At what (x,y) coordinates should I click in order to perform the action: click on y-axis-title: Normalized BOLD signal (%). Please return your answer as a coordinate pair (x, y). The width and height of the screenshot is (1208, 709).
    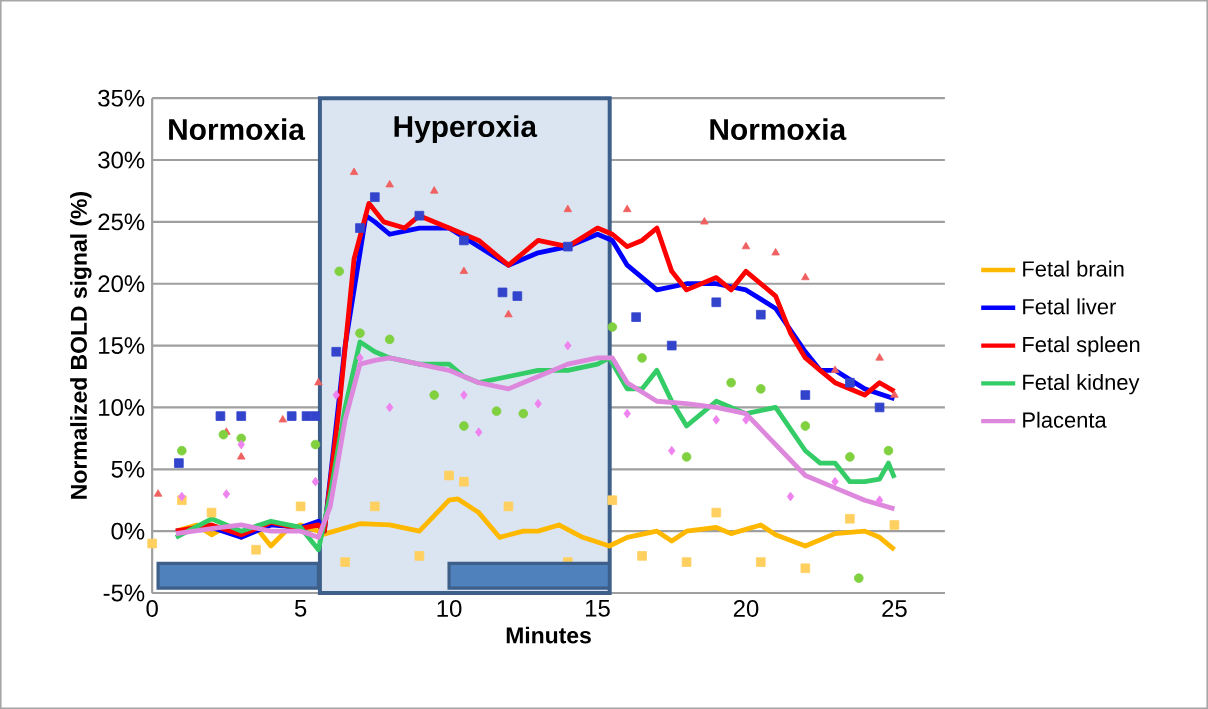
    Looking at the image, I should click on (81, 345).